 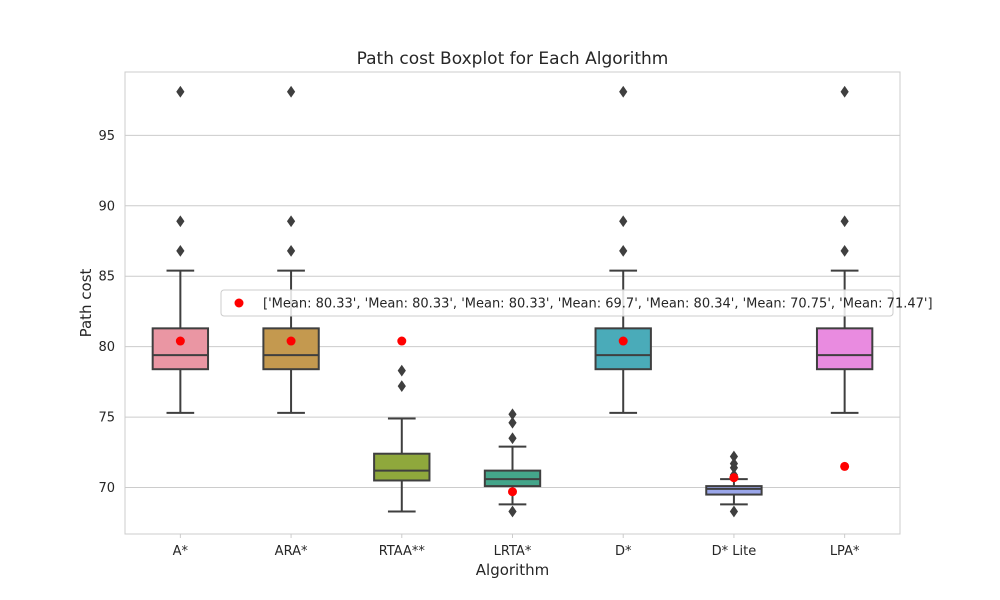 I want to click on y-tick-labels: 70 75 80 85 90 95, so click(x=106, y=312).